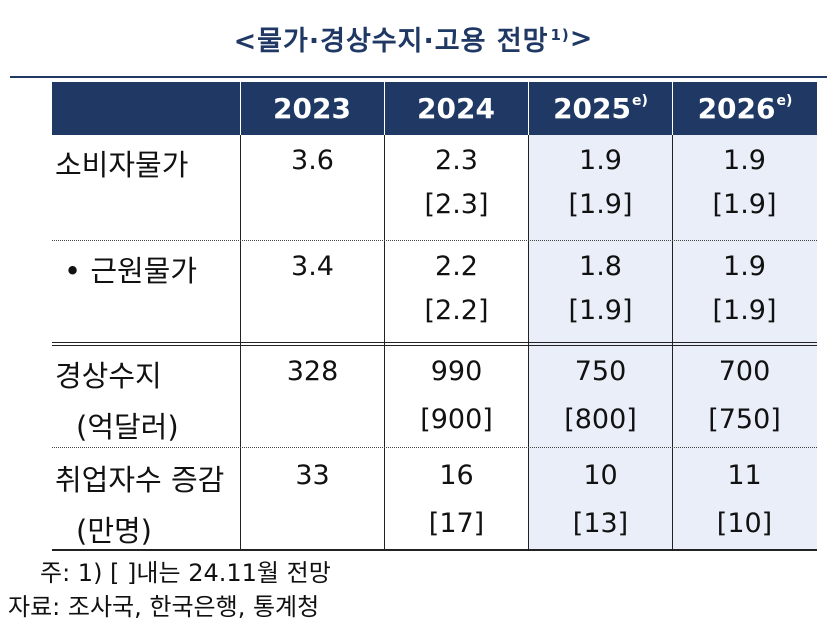 The width and height of the screenshot is (827, 632). Describe the element at coordinates (122, 165) in the screenshot. I see `row-label-cpi: 소비자물가` at that location.